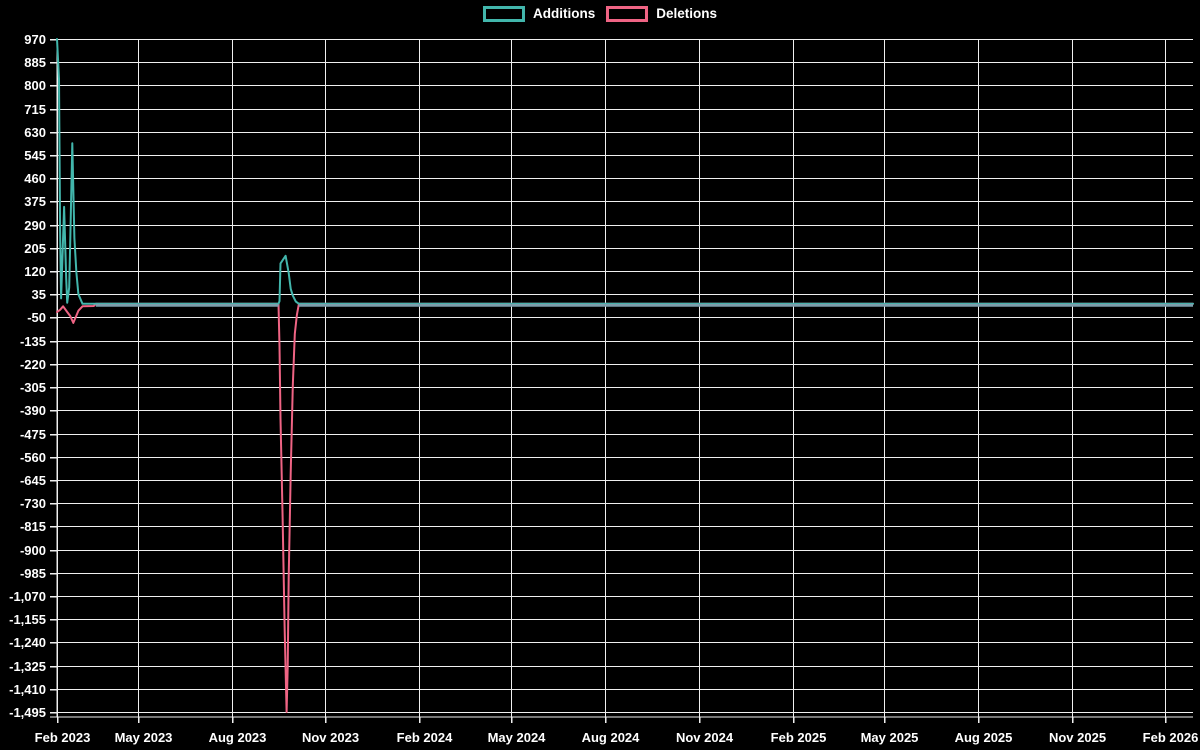 This screenshot has height=750, width=1200. What do you see at coordinates (39, 294) in the screenshot?
I see `y-tick-label: 35` at bounding box center [39, 294].